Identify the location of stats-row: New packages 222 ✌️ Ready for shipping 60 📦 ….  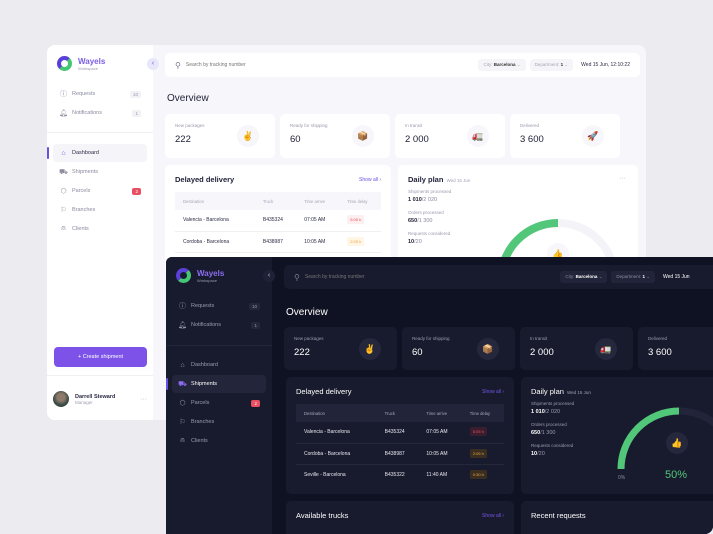
(405, 136).